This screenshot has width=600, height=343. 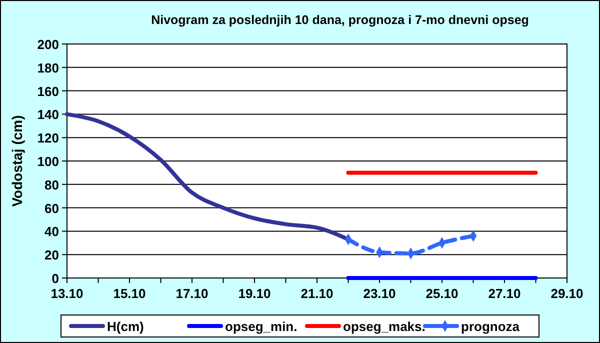 I want to click on y-tick-label: 200, so click(x=48, y=44).